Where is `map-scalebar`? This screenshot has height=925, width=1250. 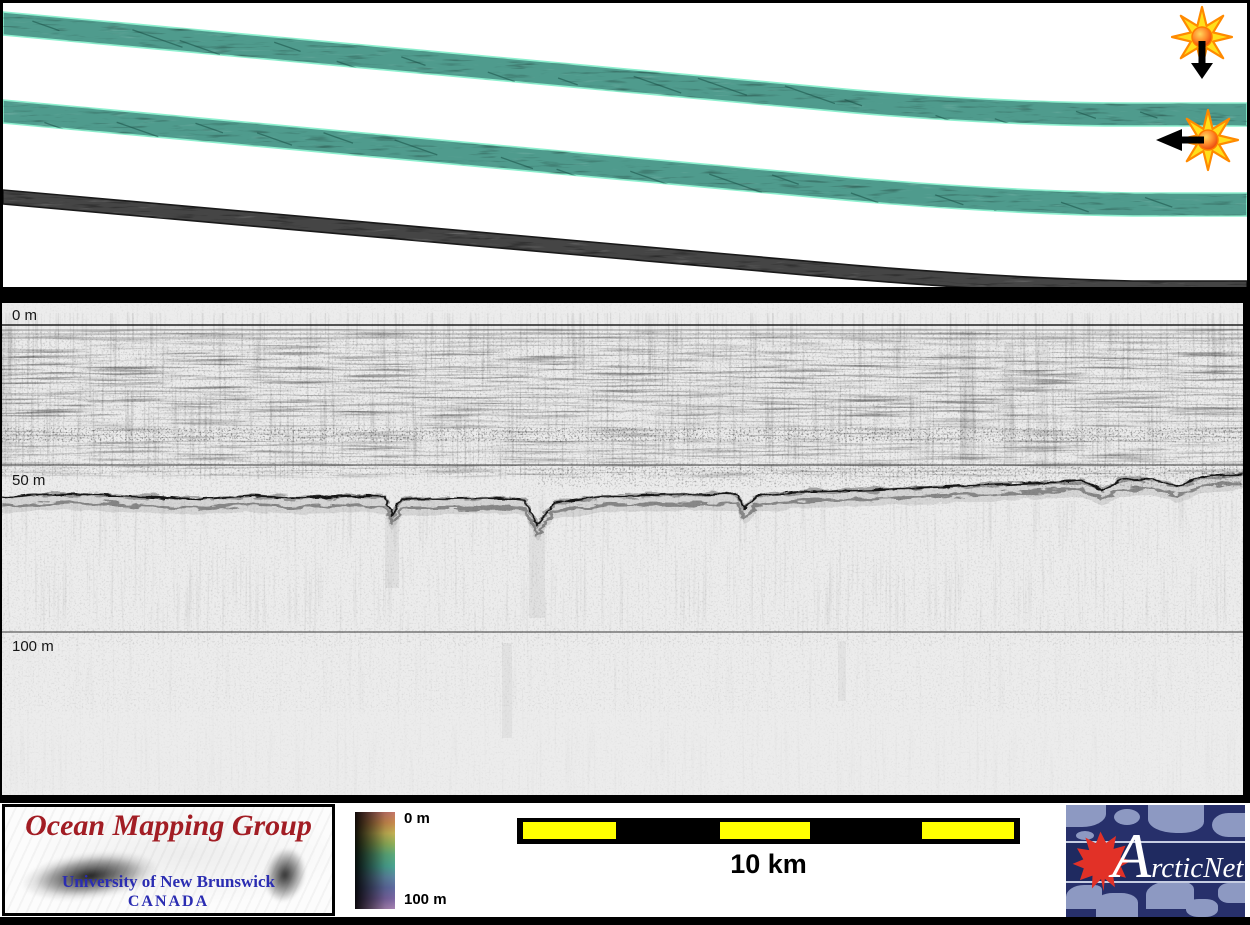 map-scalebar is located at coordinates (768, 831).